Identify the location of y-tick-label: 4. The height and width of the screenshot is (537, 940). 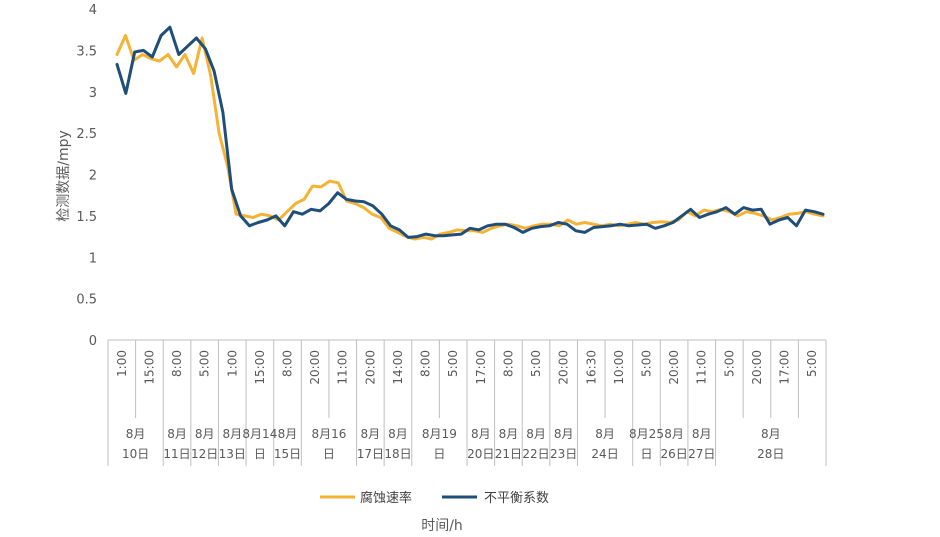
(93, 10).